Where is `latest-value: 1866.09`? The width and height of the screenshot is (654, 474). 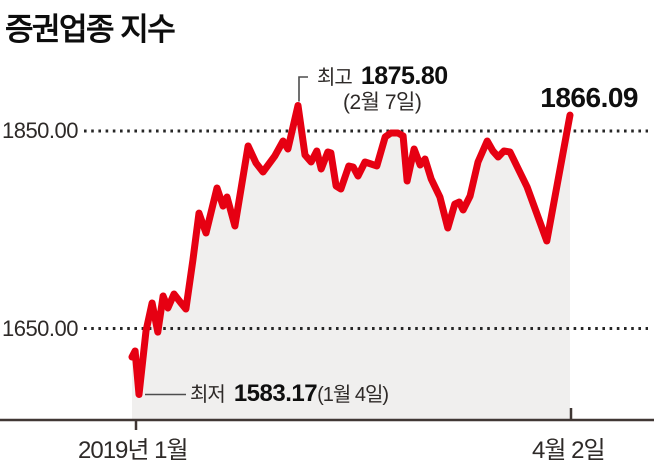
latest-value: 1866.09 is located at coordinates (589, 97).